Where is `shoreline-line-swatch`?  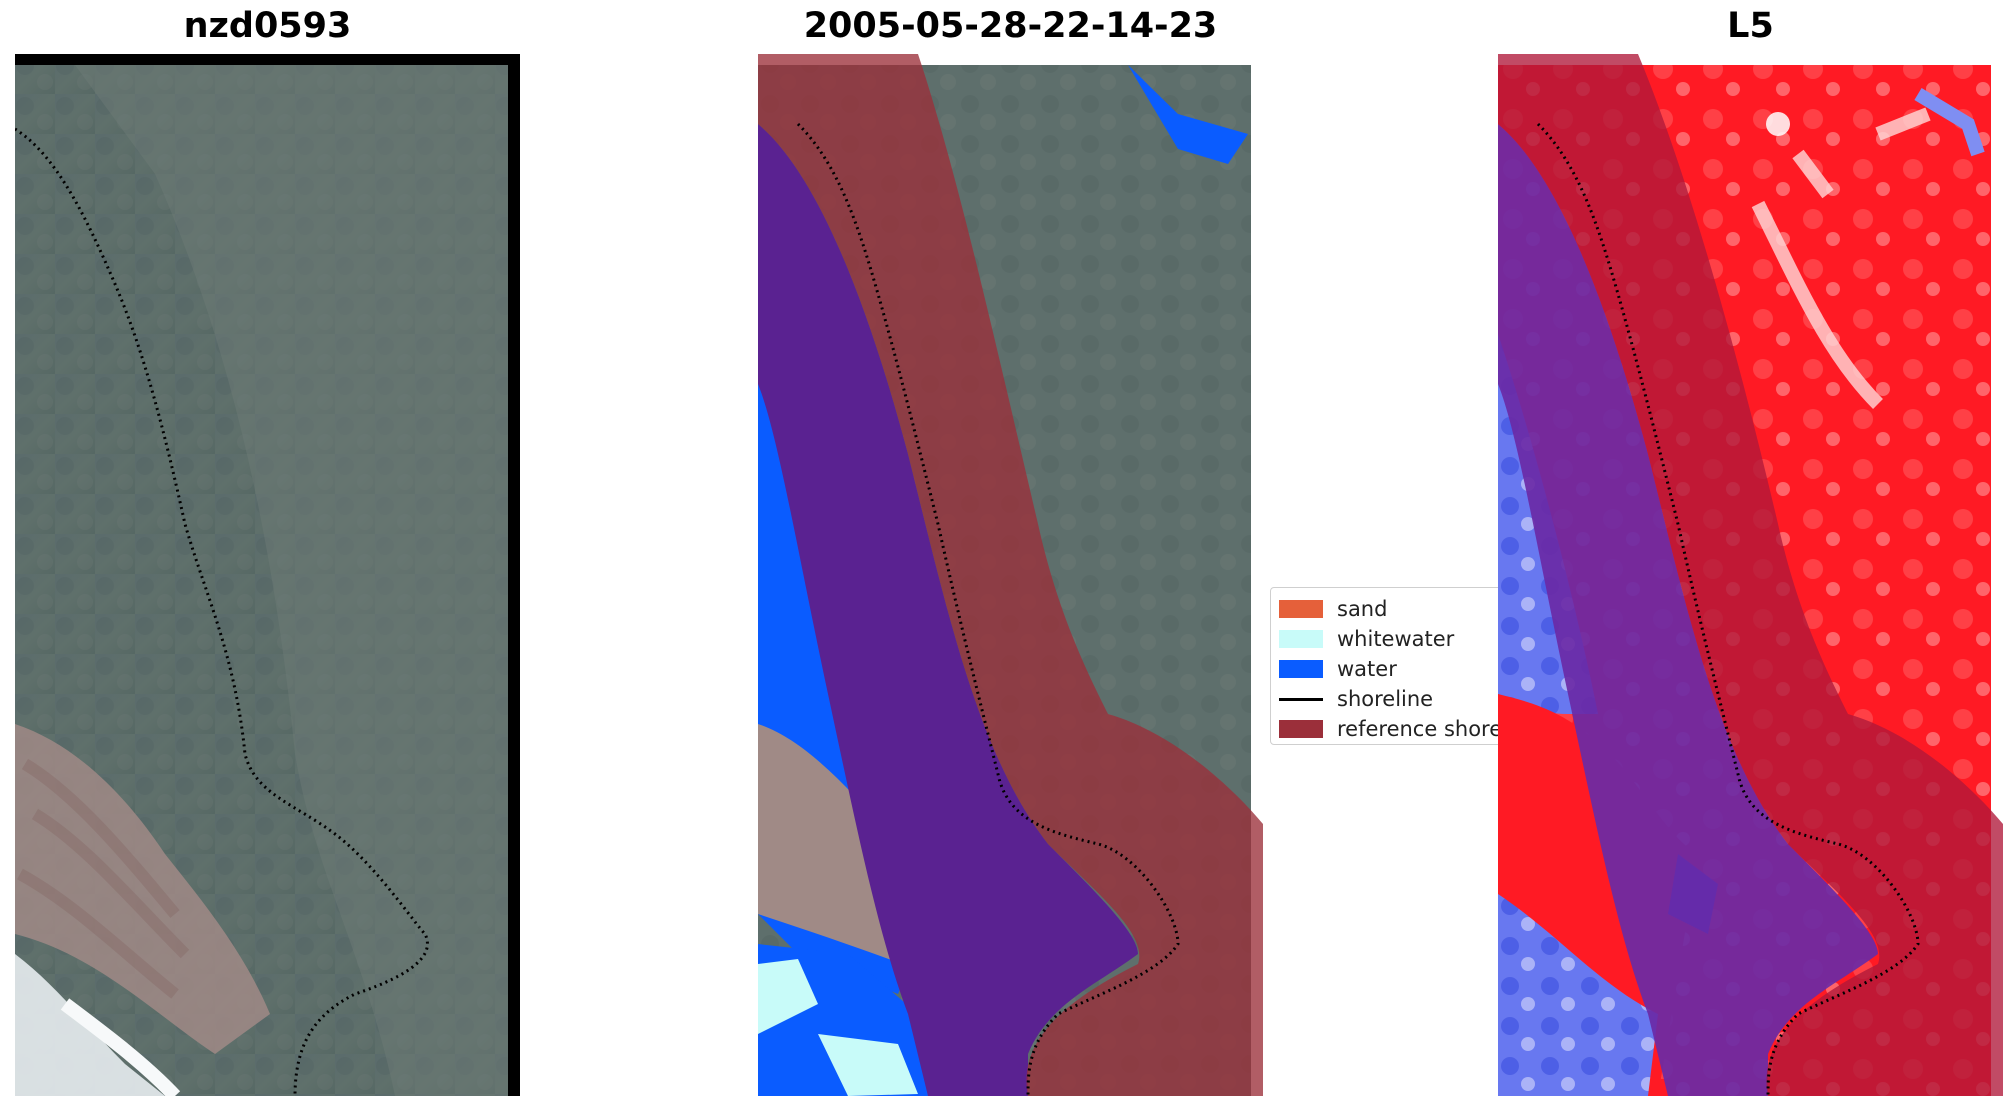
shoreline-line-swatch is located at coordinates (1301, 699).